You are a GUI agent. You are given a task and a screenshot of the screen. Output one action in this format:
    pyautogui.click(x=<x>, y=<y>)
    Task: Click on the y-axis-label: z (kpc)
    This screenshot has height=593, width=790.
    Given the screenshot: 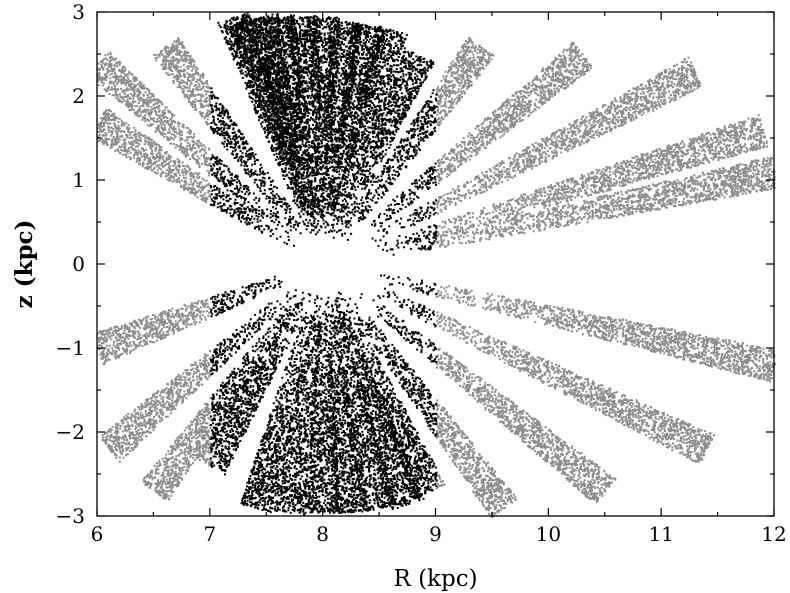 What is the action you would take?
    pyautogui.click(x=24, y=264)
    